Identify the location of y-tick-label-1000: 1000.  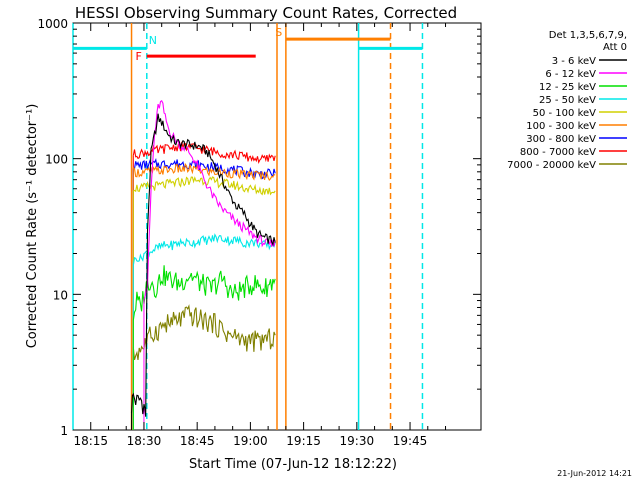
(52, 24).